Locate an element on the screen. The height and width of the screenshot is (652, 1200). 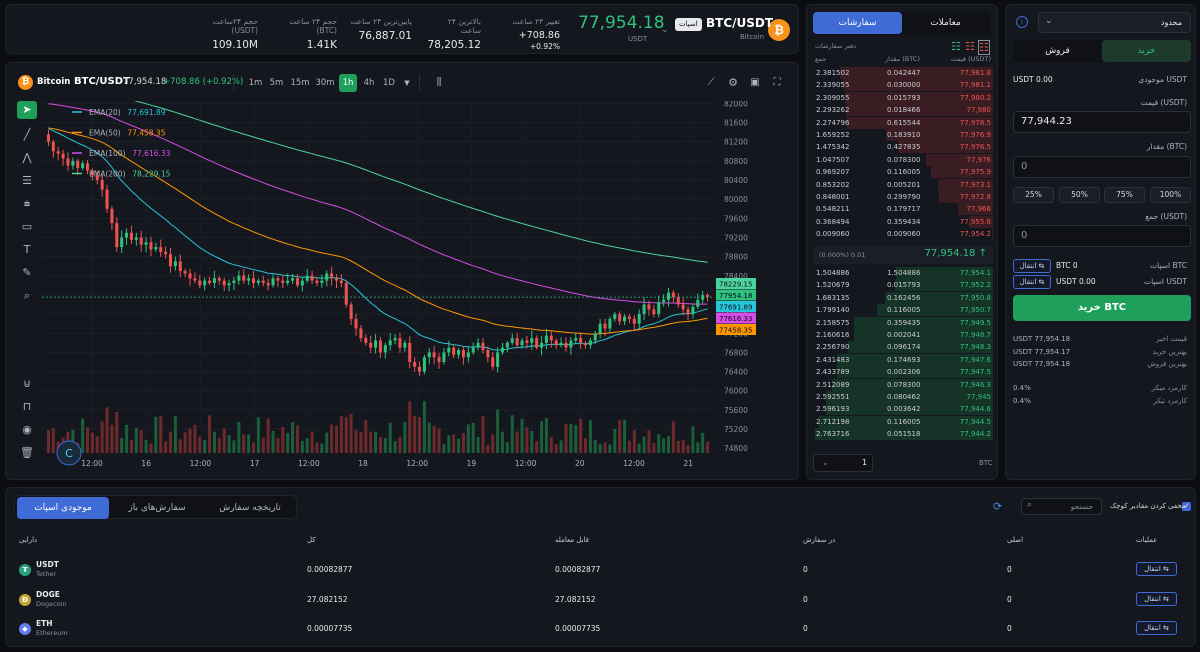
row-total: 2.160616 is located at coordinates (833, 335).